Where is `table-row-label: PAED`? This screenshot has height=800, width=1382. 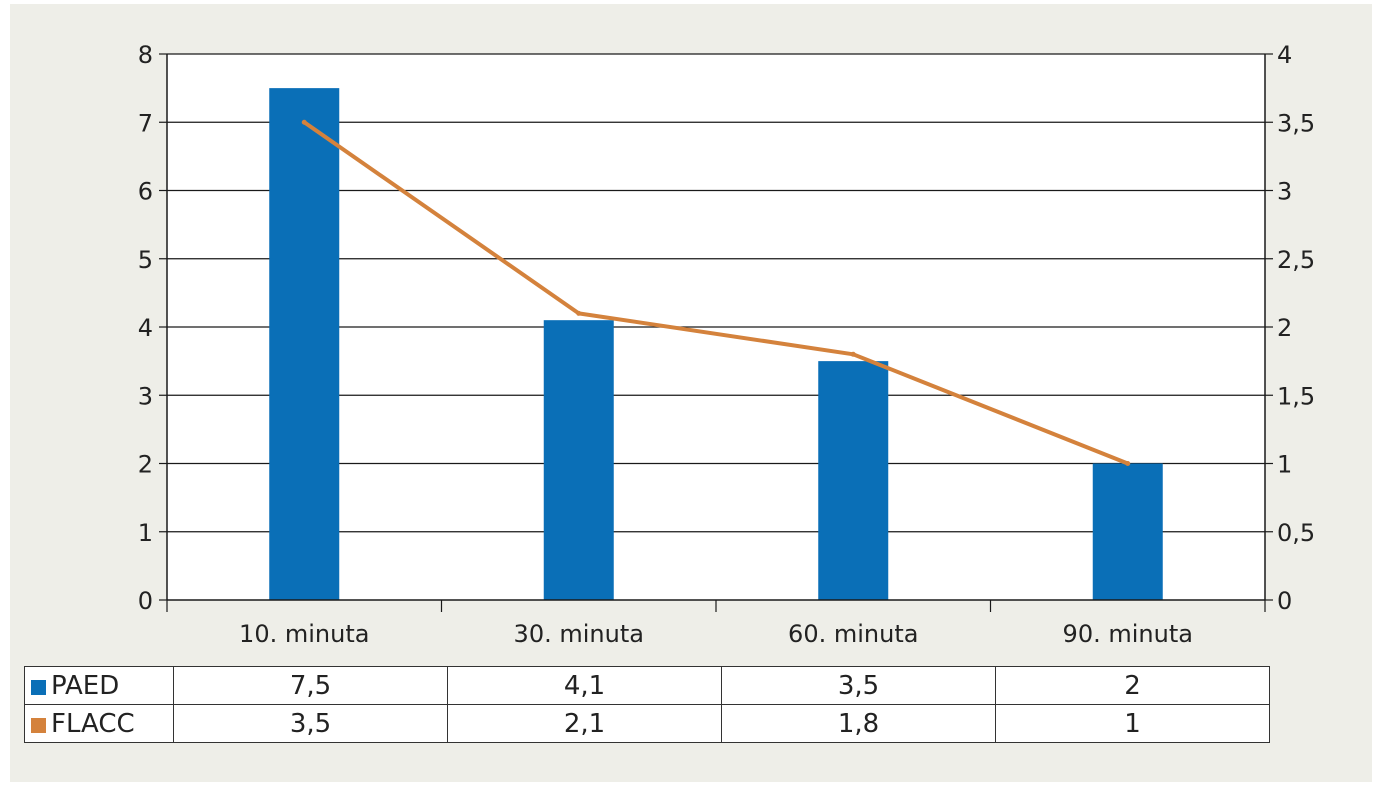 table-row-label: PAED is located at coordinates (99, 685).